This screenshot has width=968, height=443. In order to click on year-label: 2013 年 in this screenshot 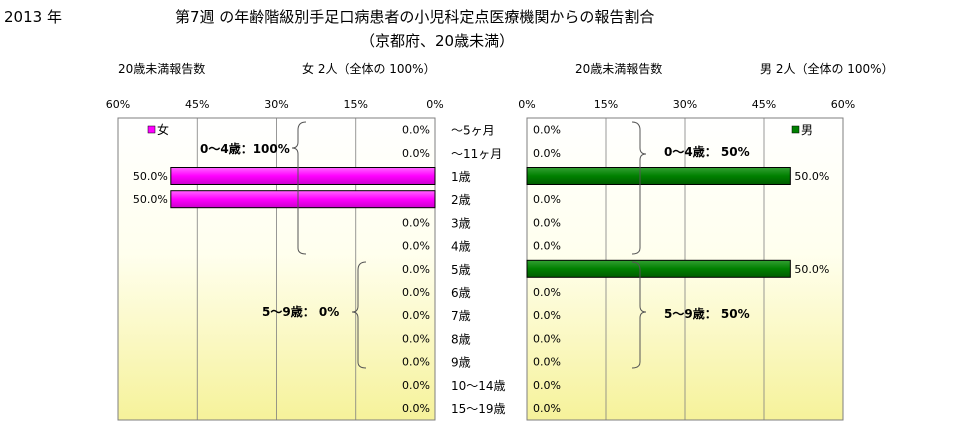, I will do `click(33, 17)`.